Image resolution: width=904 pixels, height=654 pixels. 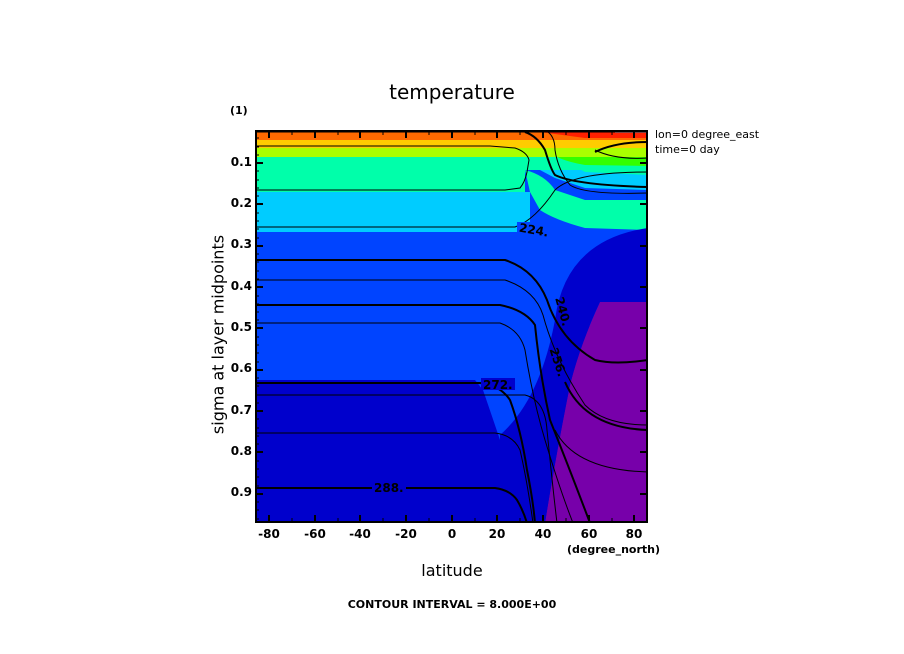 What do you see at coordinates (452, 534) in the screenshot?
I see `x-tick-label: 0` at bounding box center [452, 534].